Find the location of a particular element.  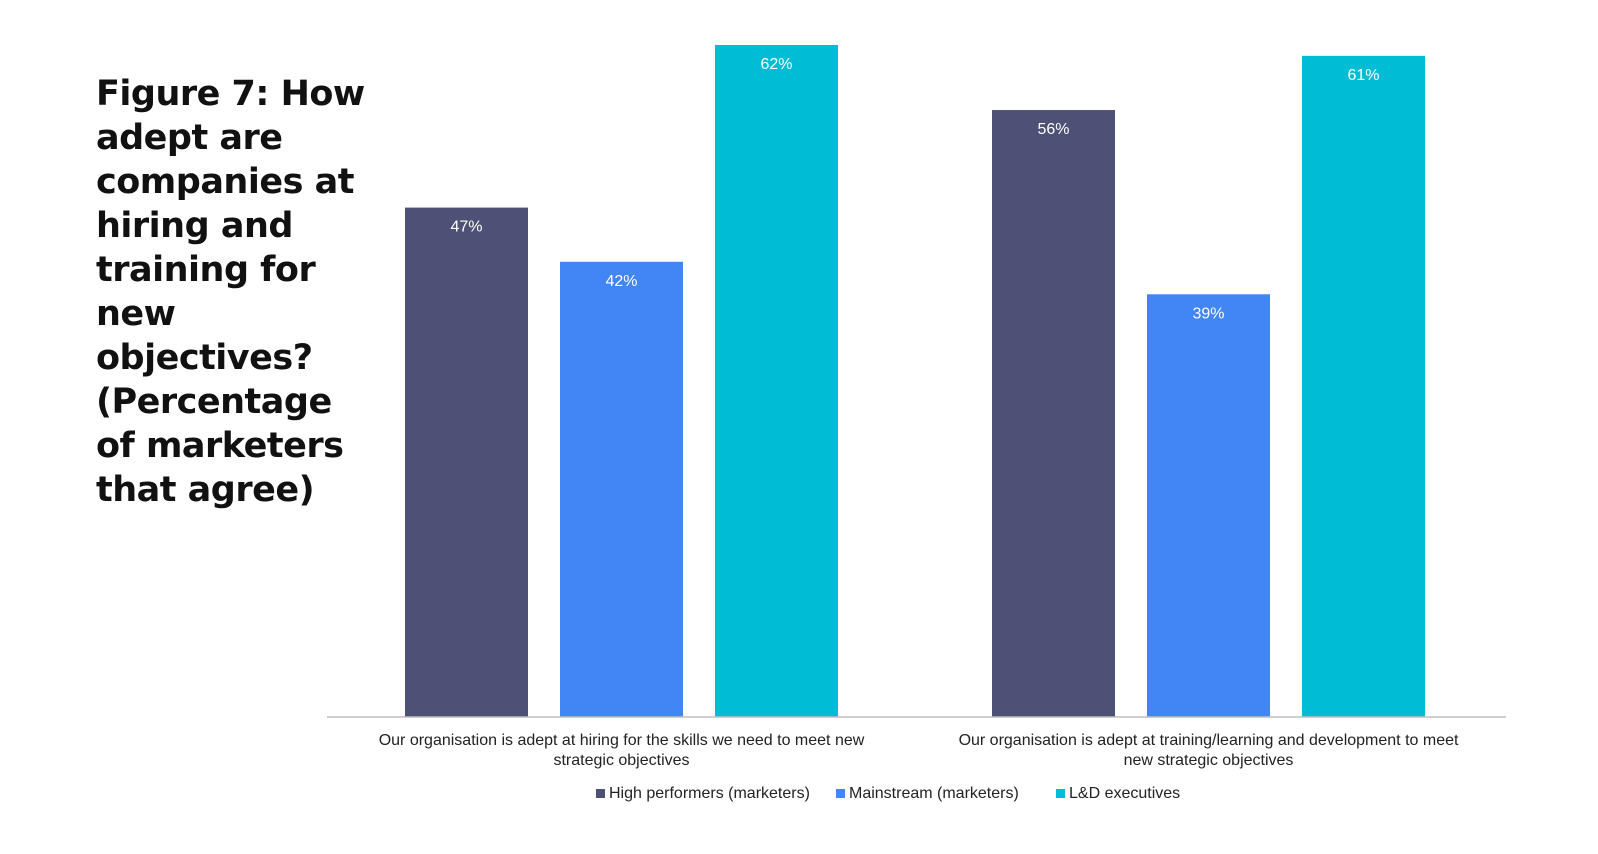

data-label: 56% is located at coordinates (1053, 129).